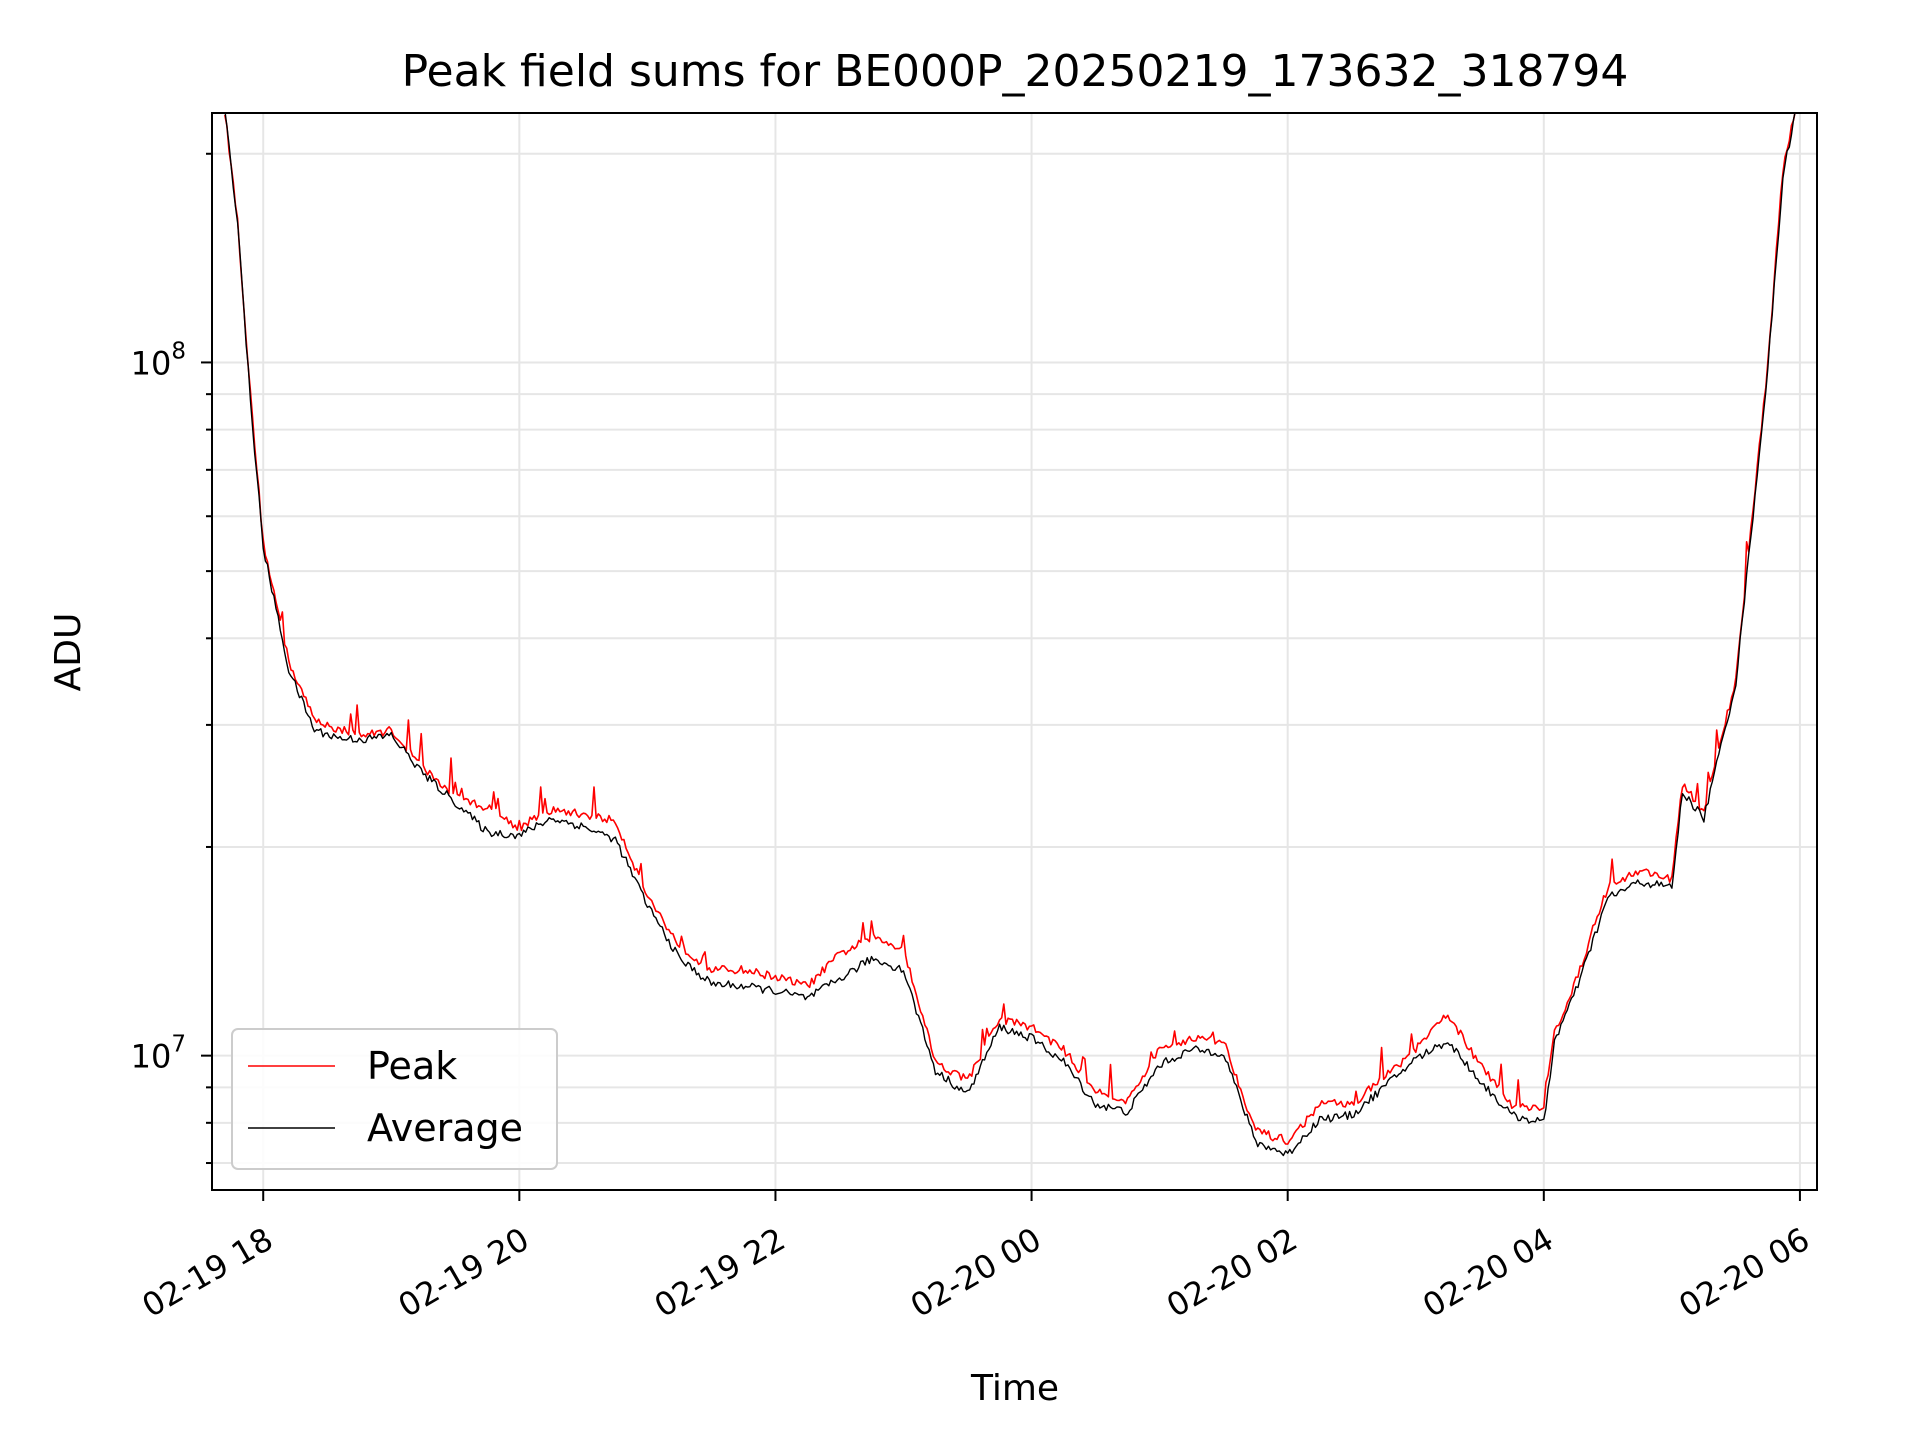 This screenshot has height=1440, width=1920. Describe the element at coordinates (68, 652) in the screenshot. I see `y-axis-label: ADU` at that location.